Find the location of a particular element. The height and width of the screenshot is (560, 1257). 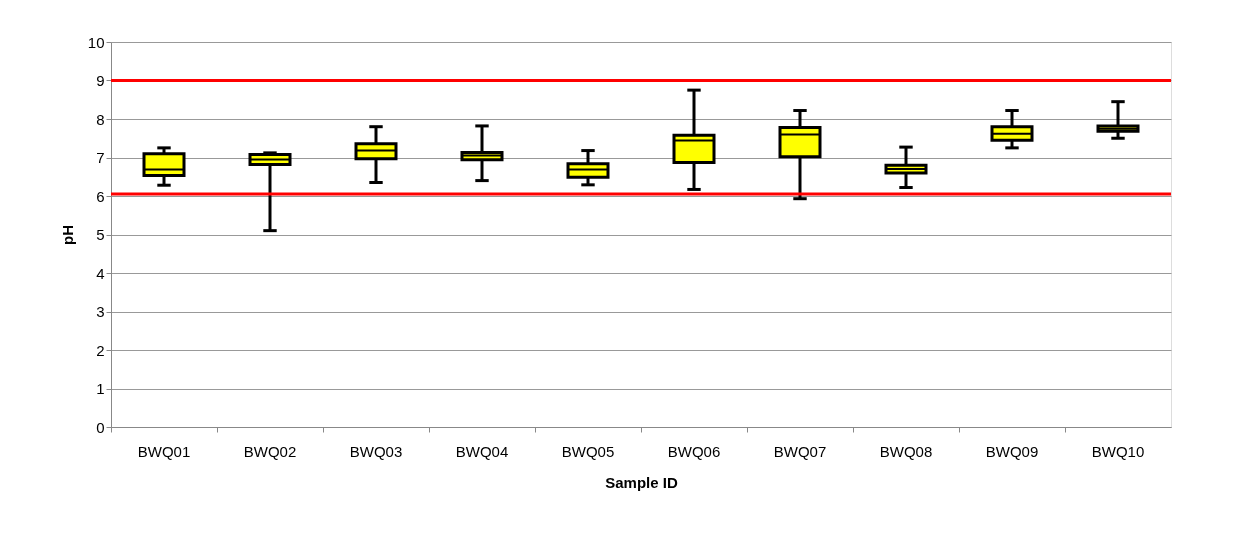

y-tick-label: 0 is located at coordinates (100, 427).